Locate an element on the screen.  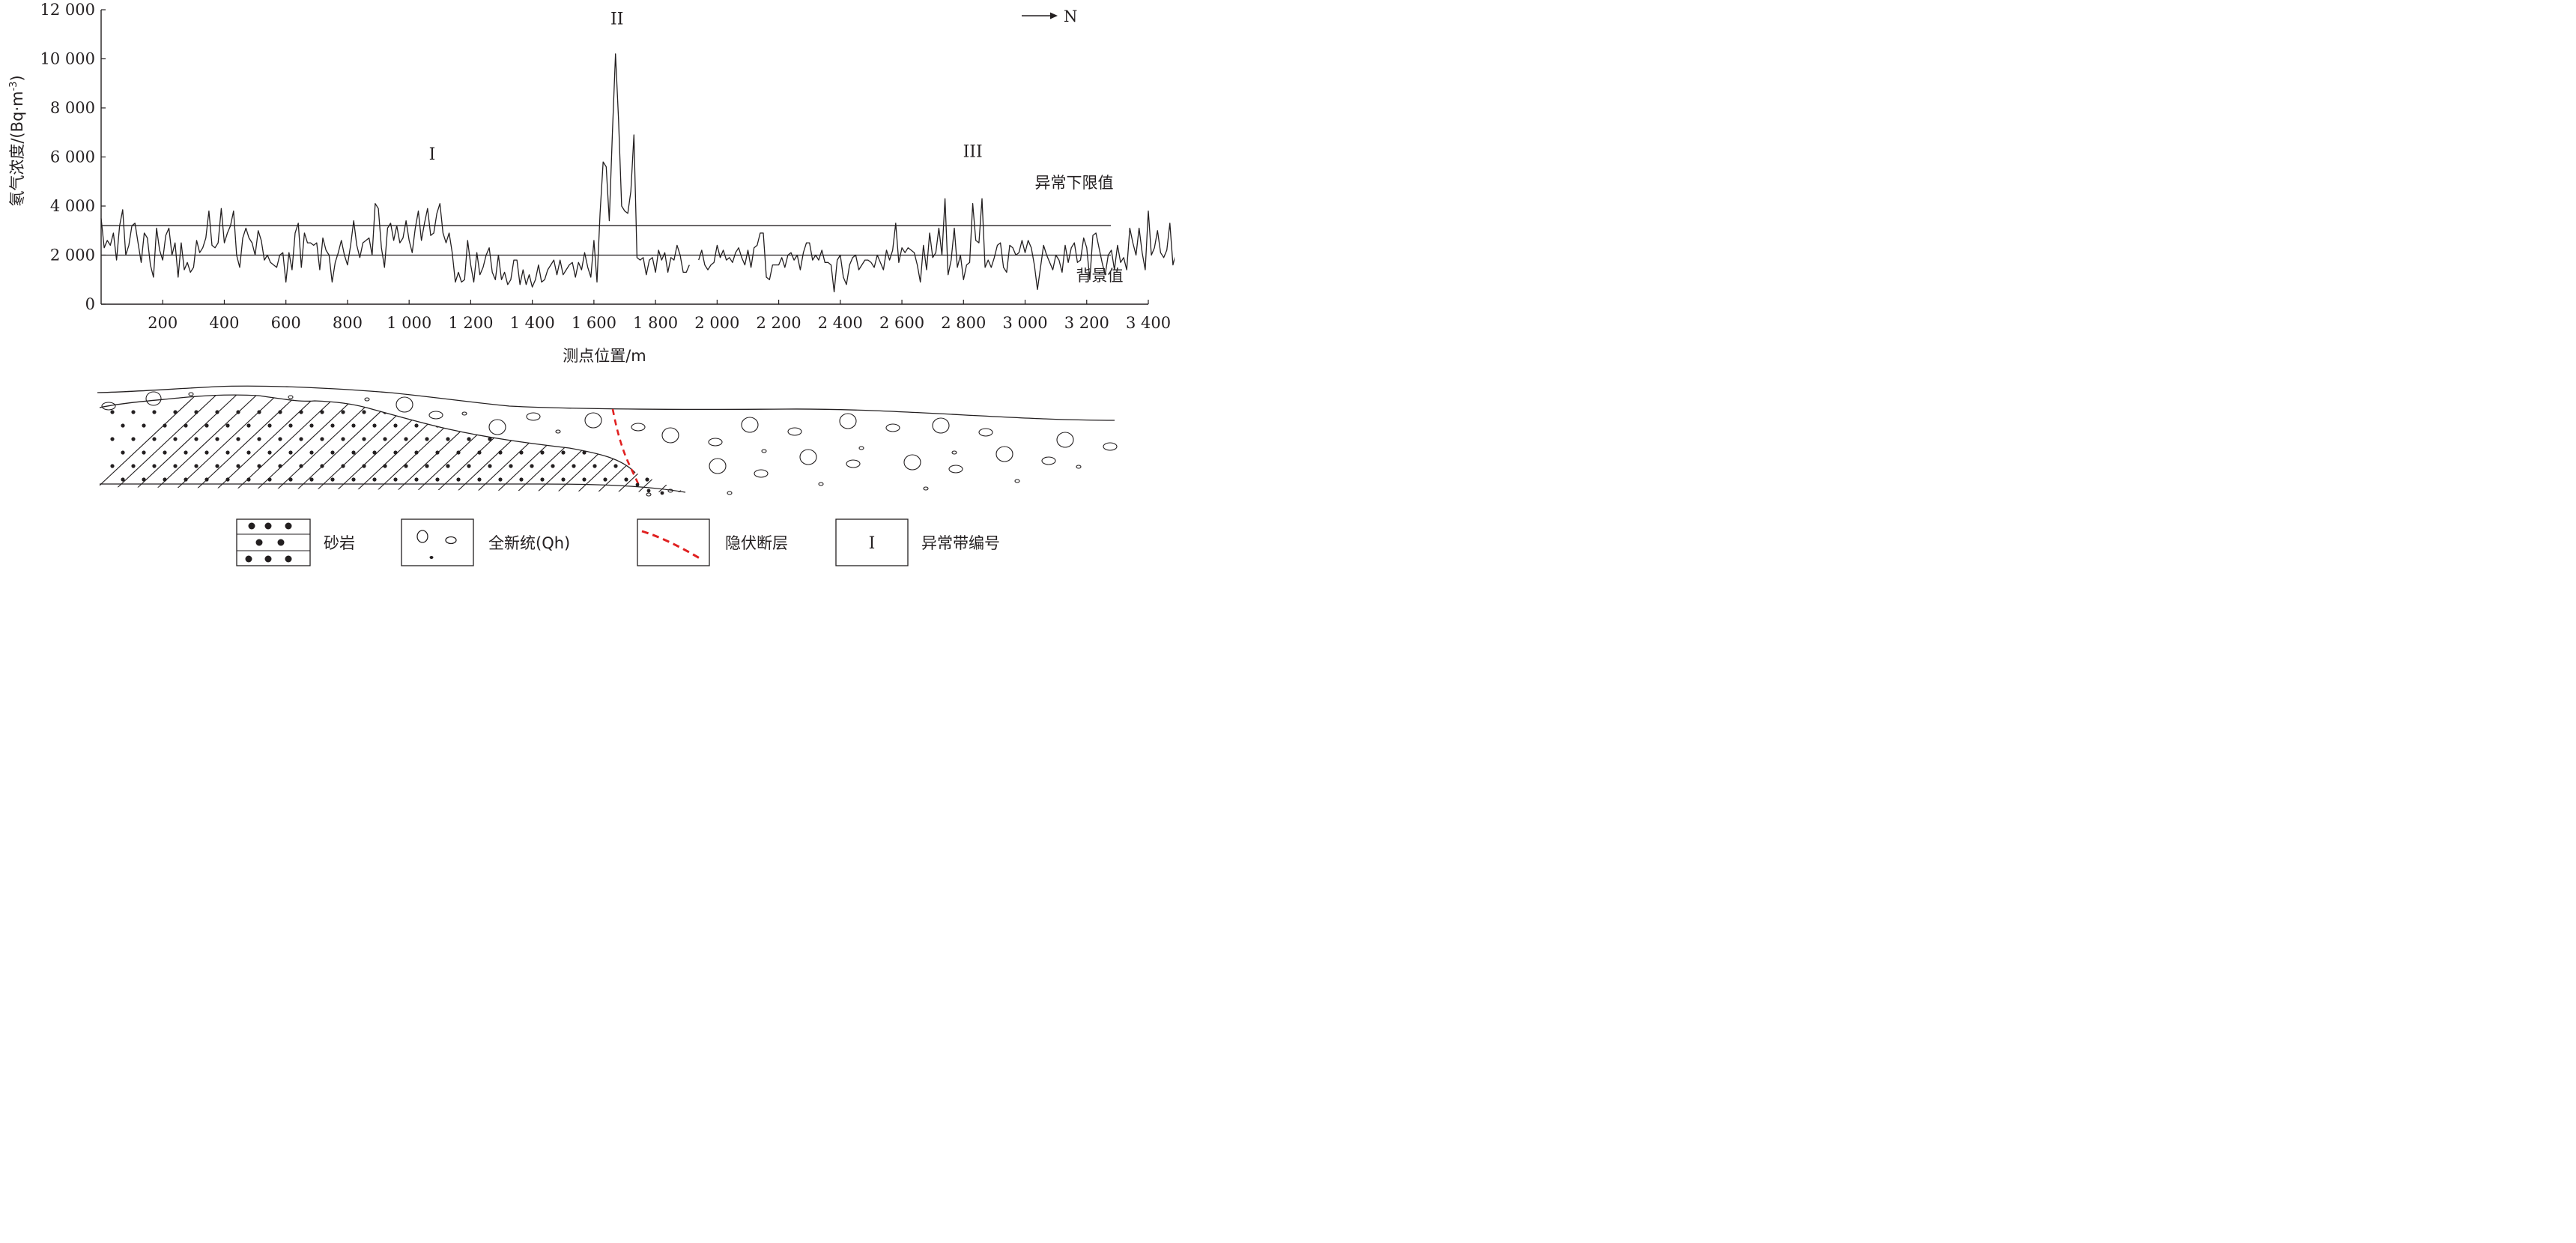
red-dashed-fault-icon is located at coordinates (673, 542).